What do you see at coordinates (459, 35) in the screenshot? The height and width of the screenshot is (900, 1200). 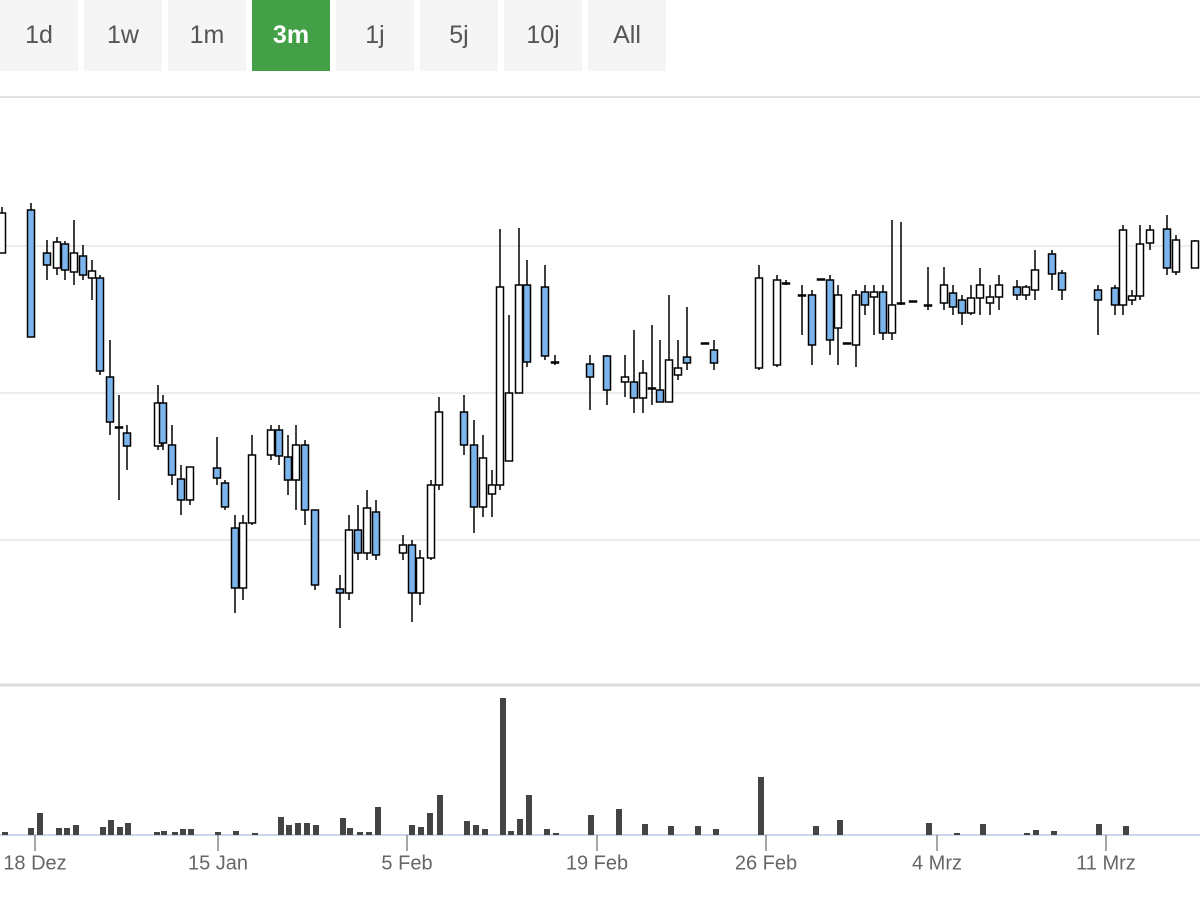 I see `range-button: 5j` at bounding box center [459, 35].